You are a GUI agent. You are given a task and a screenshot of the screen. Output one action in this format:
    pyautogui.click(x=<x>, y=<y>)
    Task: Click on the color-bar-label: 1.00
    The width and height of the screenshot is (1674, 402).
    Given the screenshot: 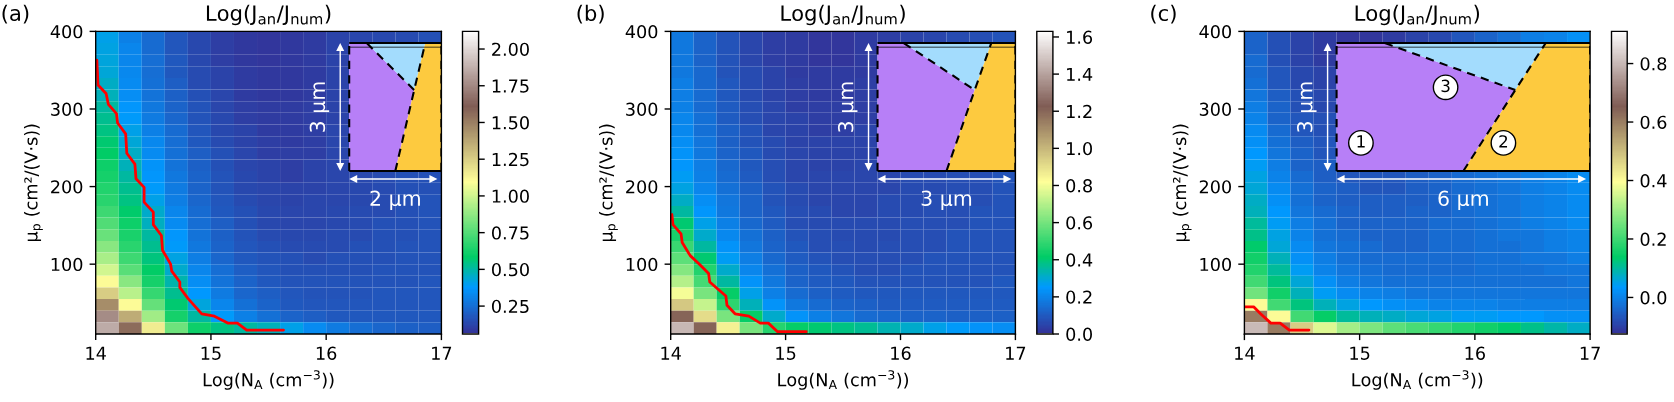 What is the action you would take?
    pyautogui.click(x=510, y=196)
    